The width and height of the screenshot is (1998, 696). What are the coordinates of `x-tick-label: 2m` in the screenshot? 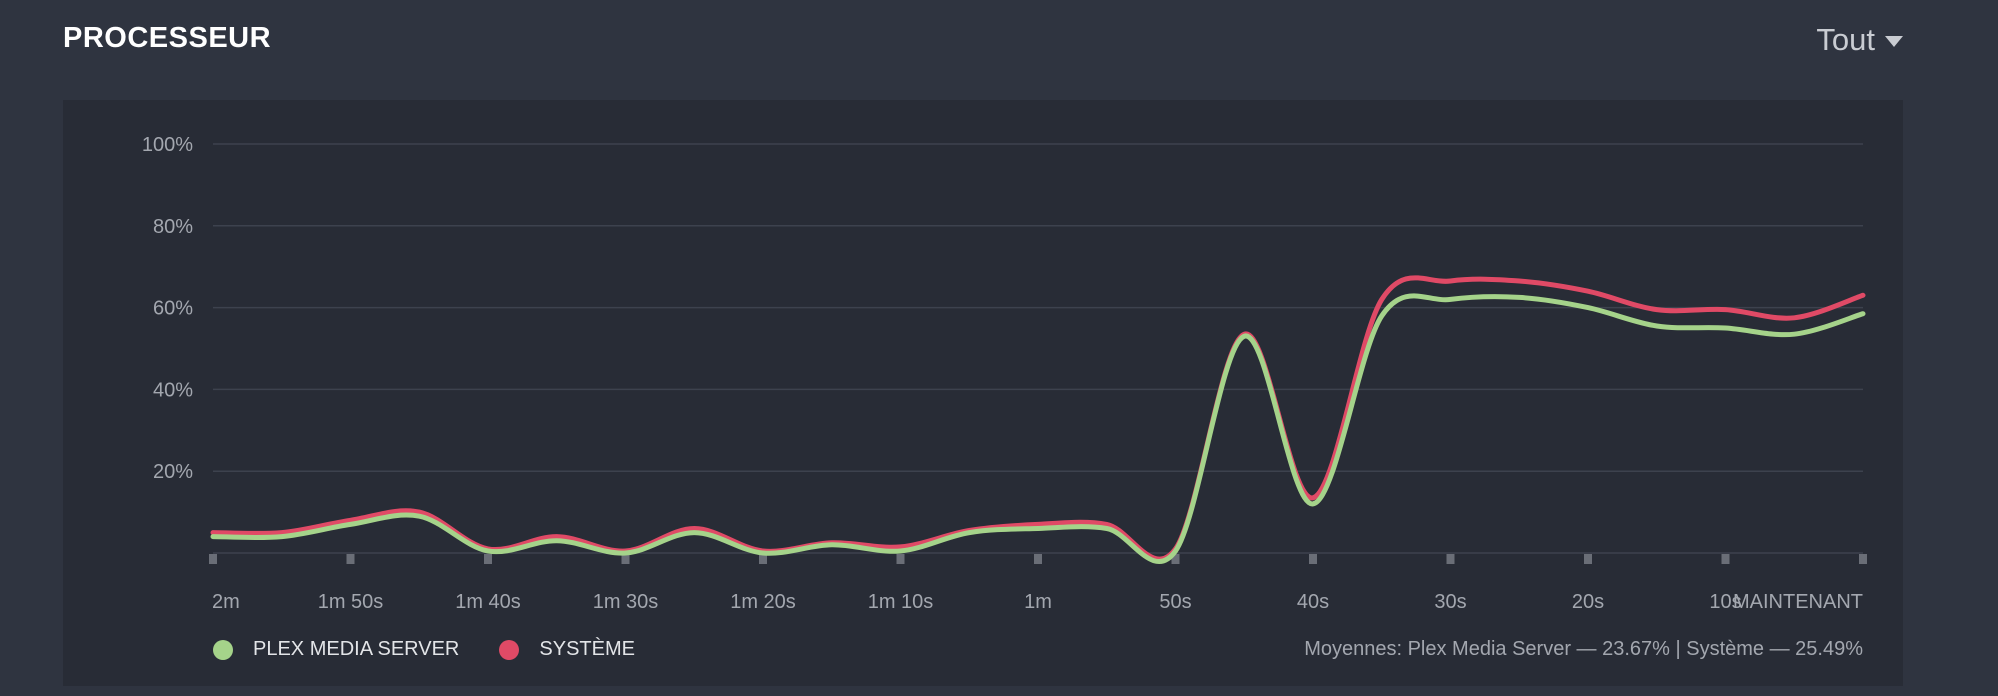 It's located at (226, 602).